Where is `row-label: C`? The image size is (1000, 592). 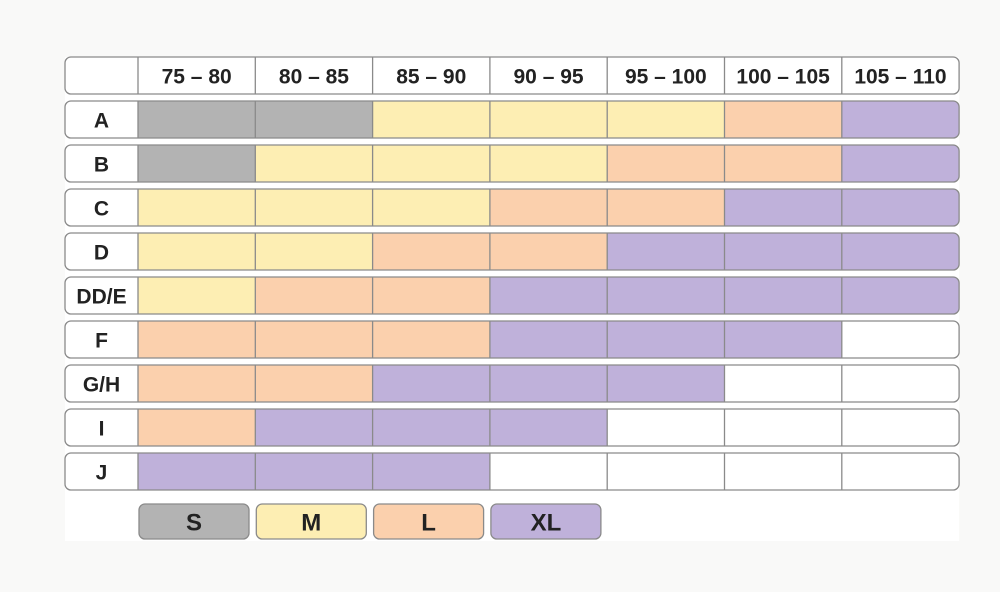
row-label: C is located at coordinates (101, 209).